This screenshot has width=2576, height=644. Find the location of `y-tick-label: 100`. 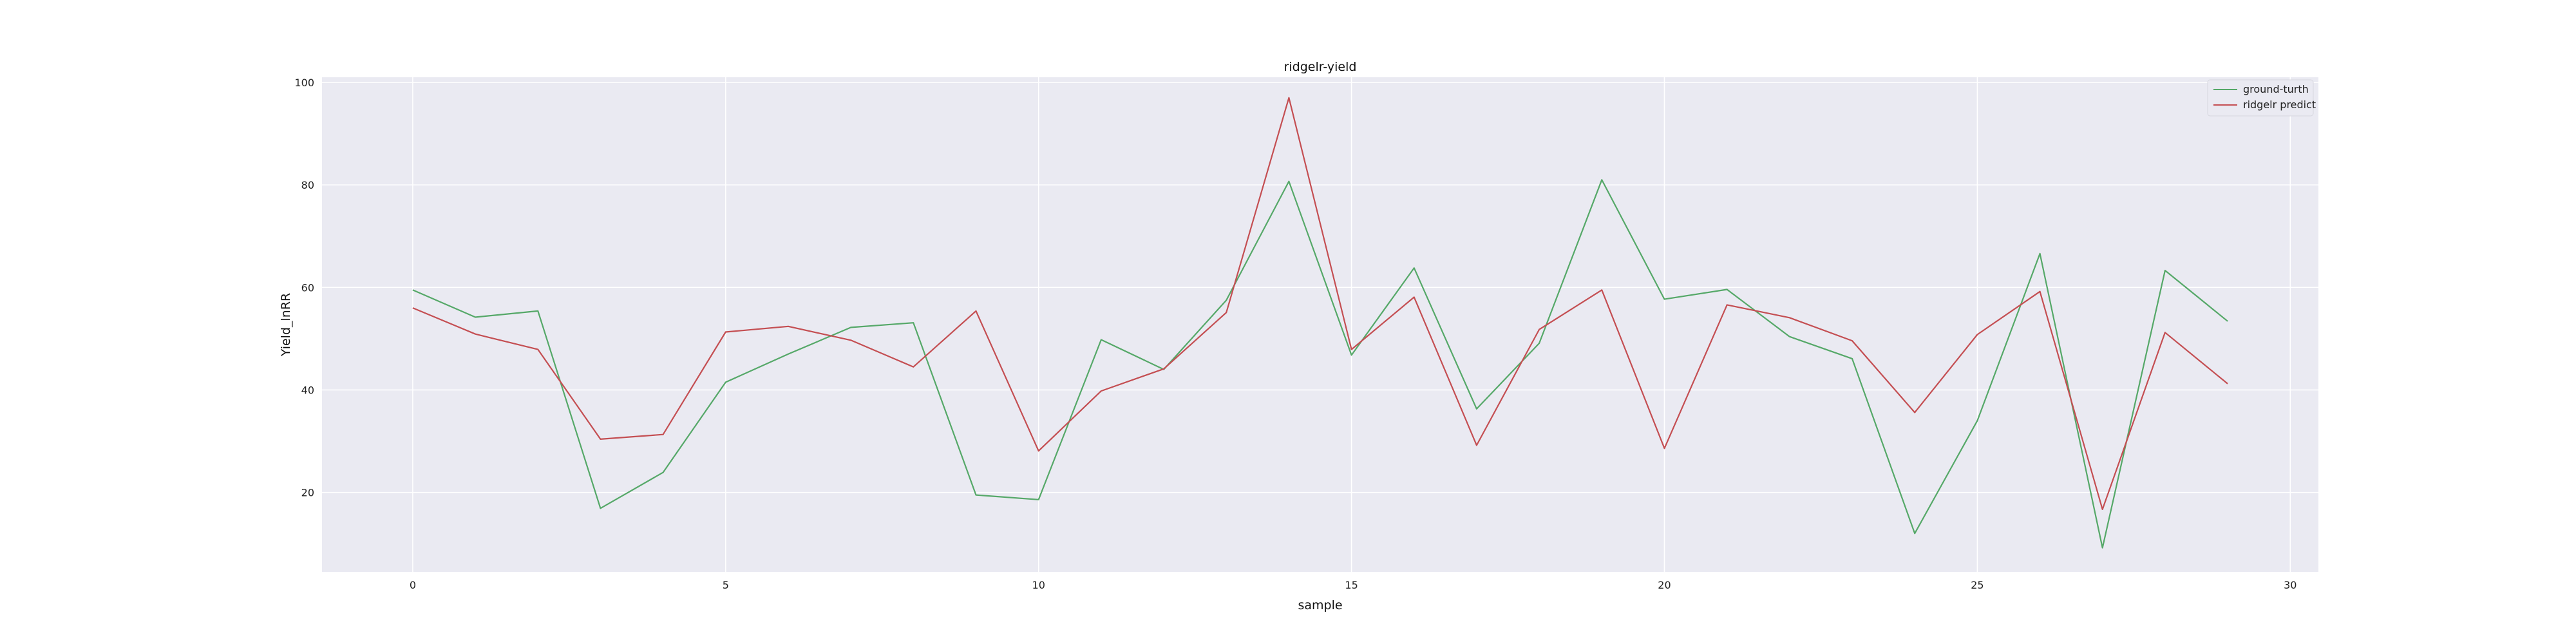

y-tick-label: 100 is located at coordinates (304, 83).